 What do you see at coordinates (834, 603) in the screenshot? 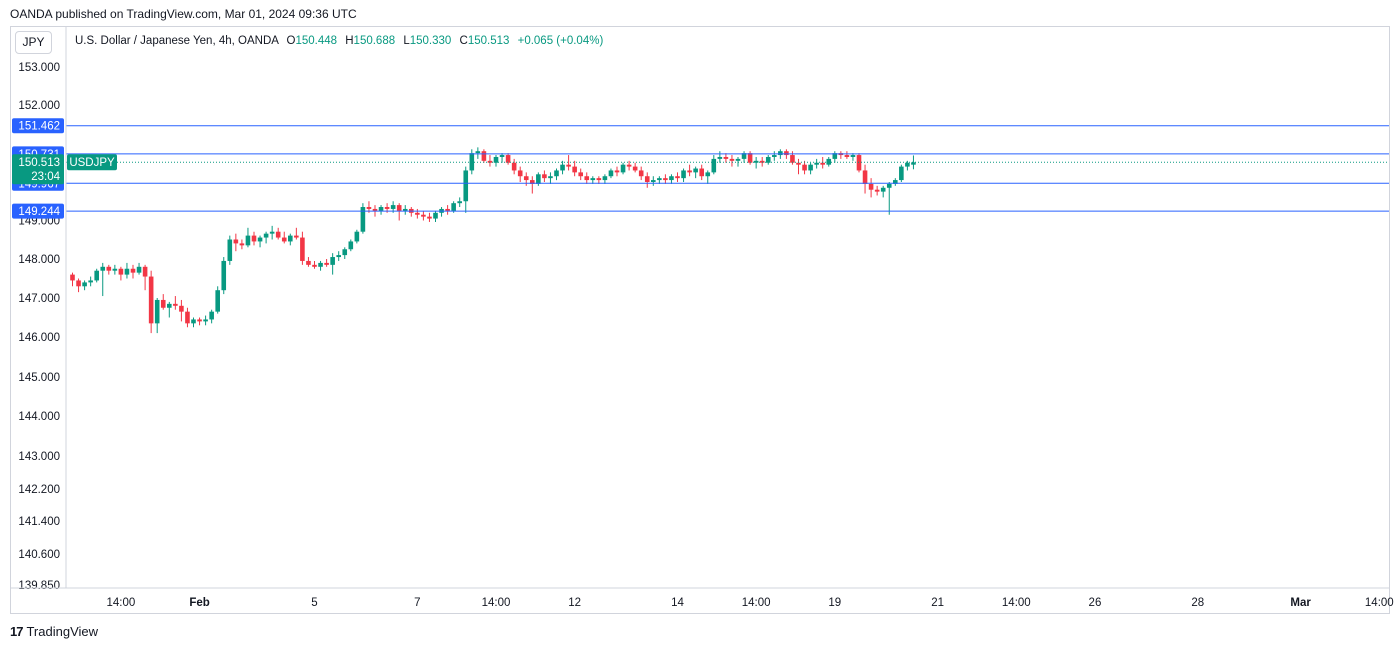
I see `x-tick-label: 19` at bounding box center [834, 603].